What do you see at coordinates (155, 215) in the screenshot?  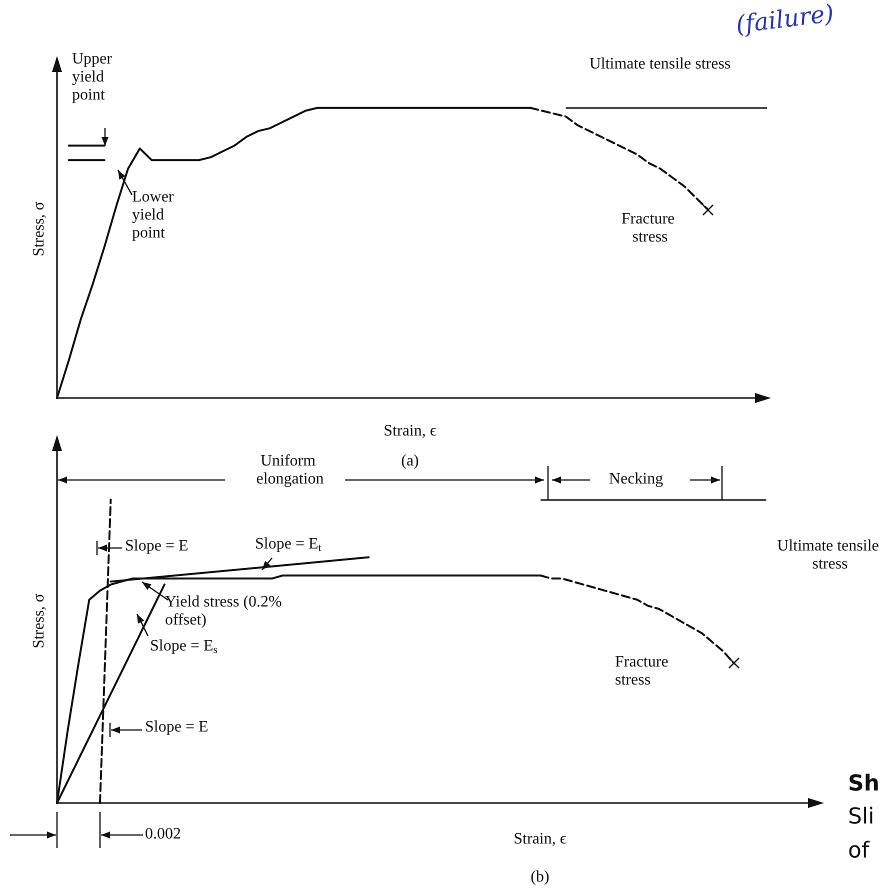 I see `text: Lower yield point` at bounding box center [155, 215].